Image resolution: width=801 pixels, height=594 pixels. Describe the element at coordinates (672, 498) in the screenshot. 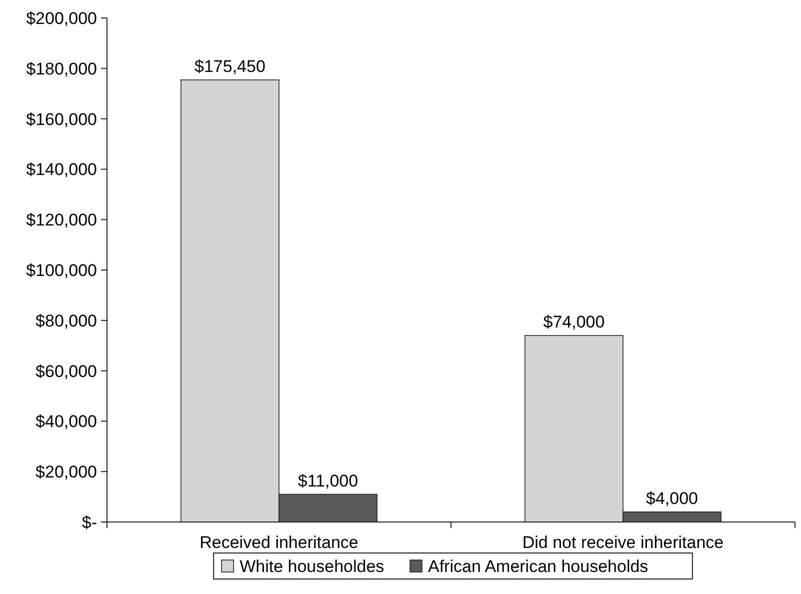

I see `data-label: $4,000` at that location.